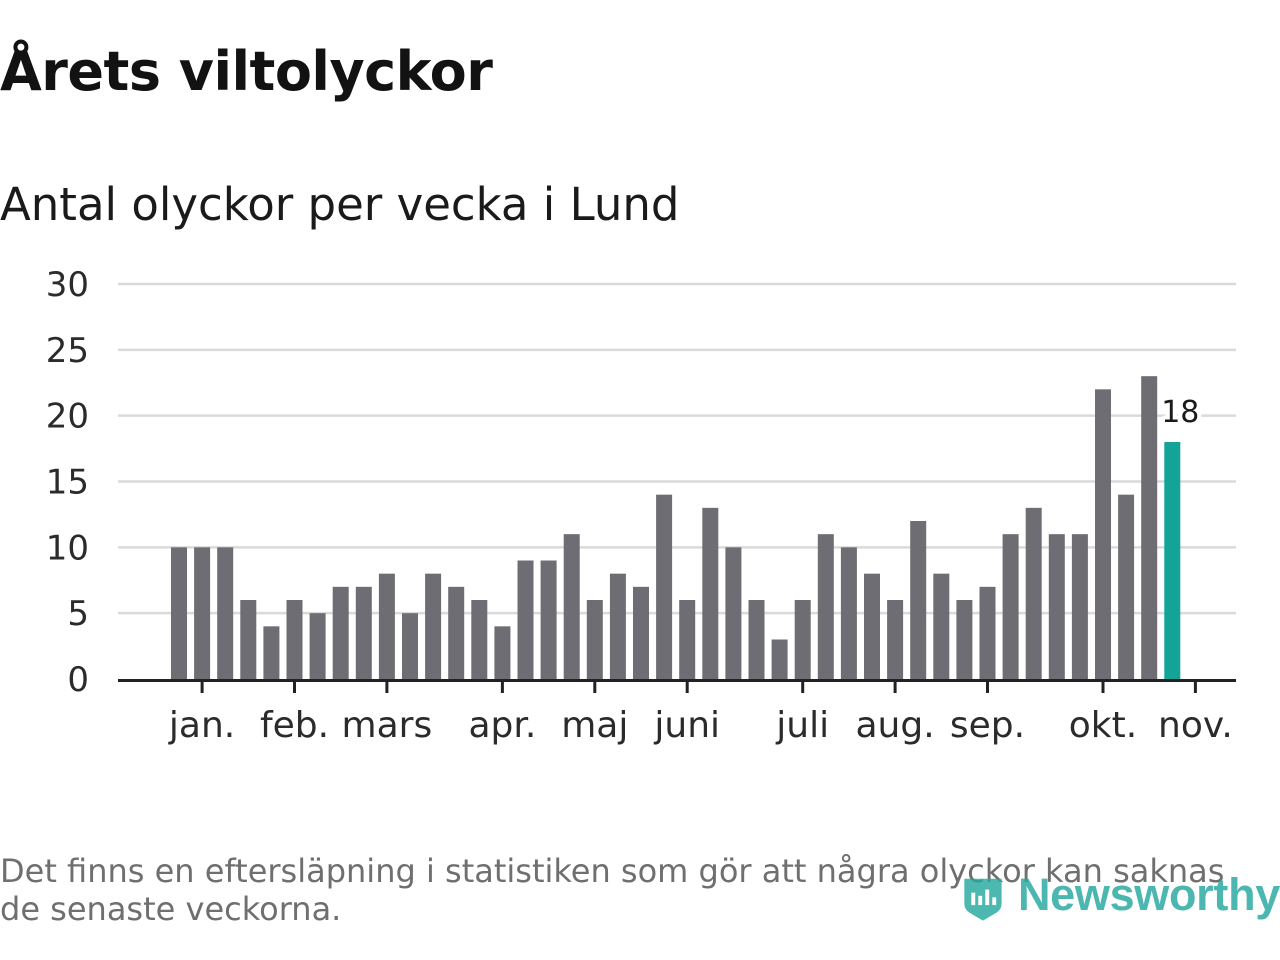 The height and width of the screenshot is (960, 1280). I want to click on newsworthy-logo: Newsworthy, so click(1121, 895).